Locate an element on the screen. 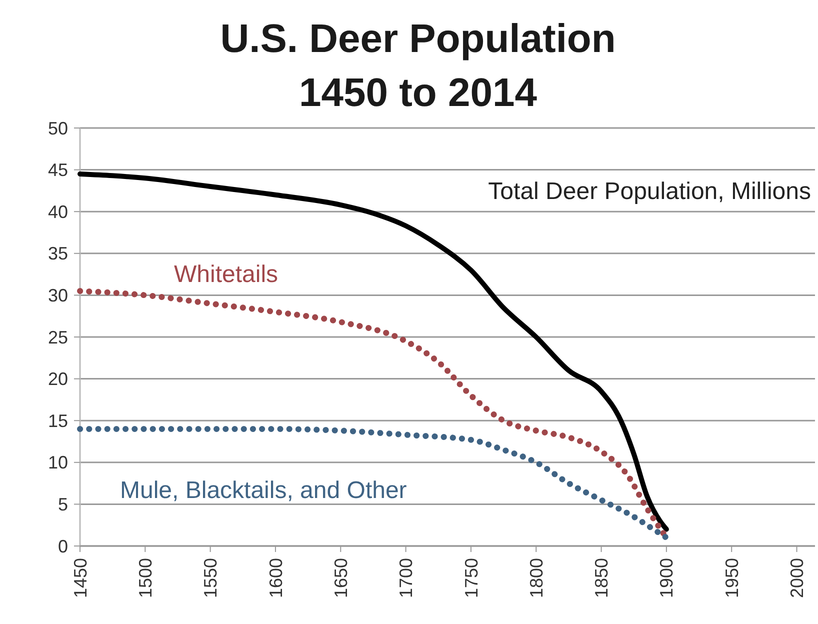 This screenshot has height=624, width=818. x-tick-label: 2000 is located at coordinates (797, 578).